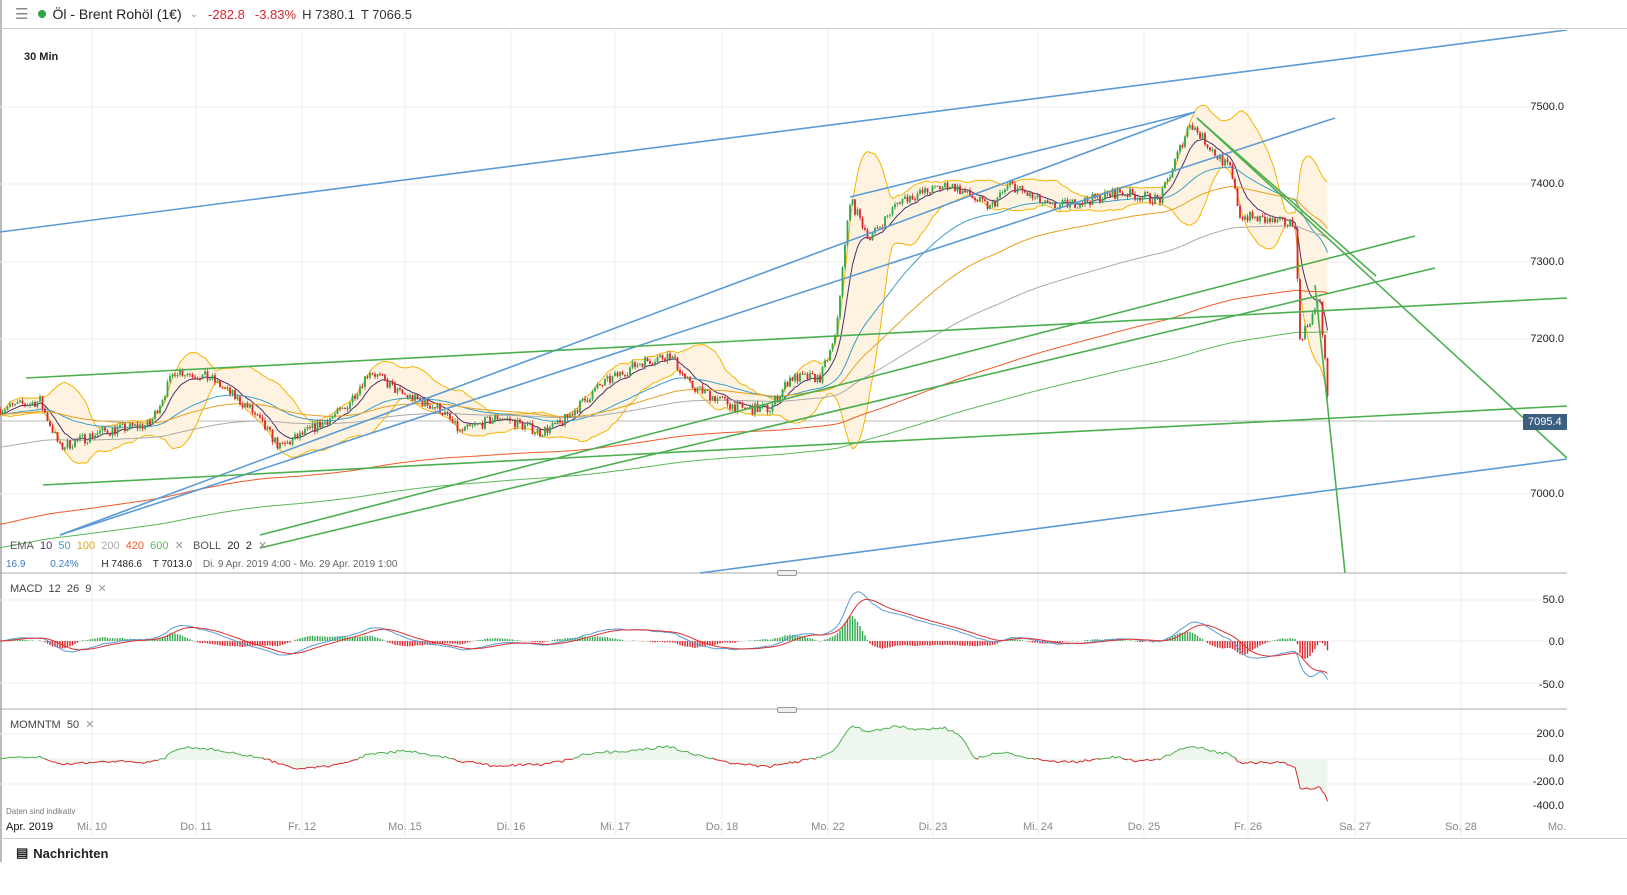  I want to click on news-button: ▤ Nachrichten, so click(62, 853).